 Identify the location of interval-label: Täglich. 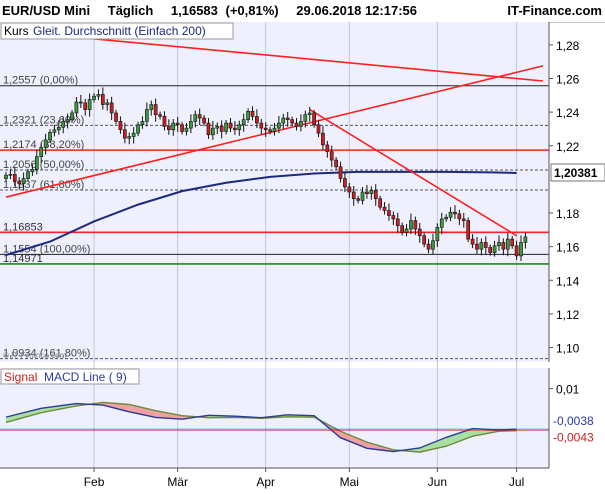
(130, 10).